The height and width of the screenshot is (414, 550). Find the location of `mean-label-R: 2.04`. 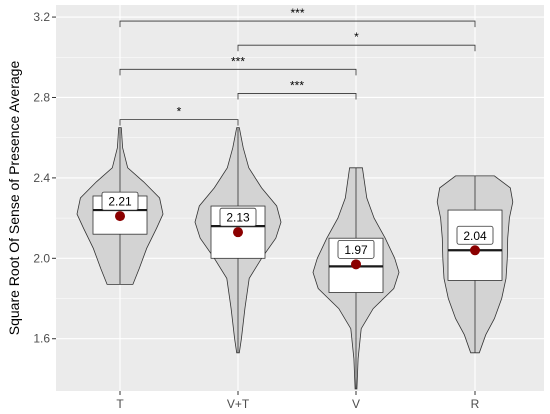

mean-label-R: 2.04 is located at coordinates (475, 236).